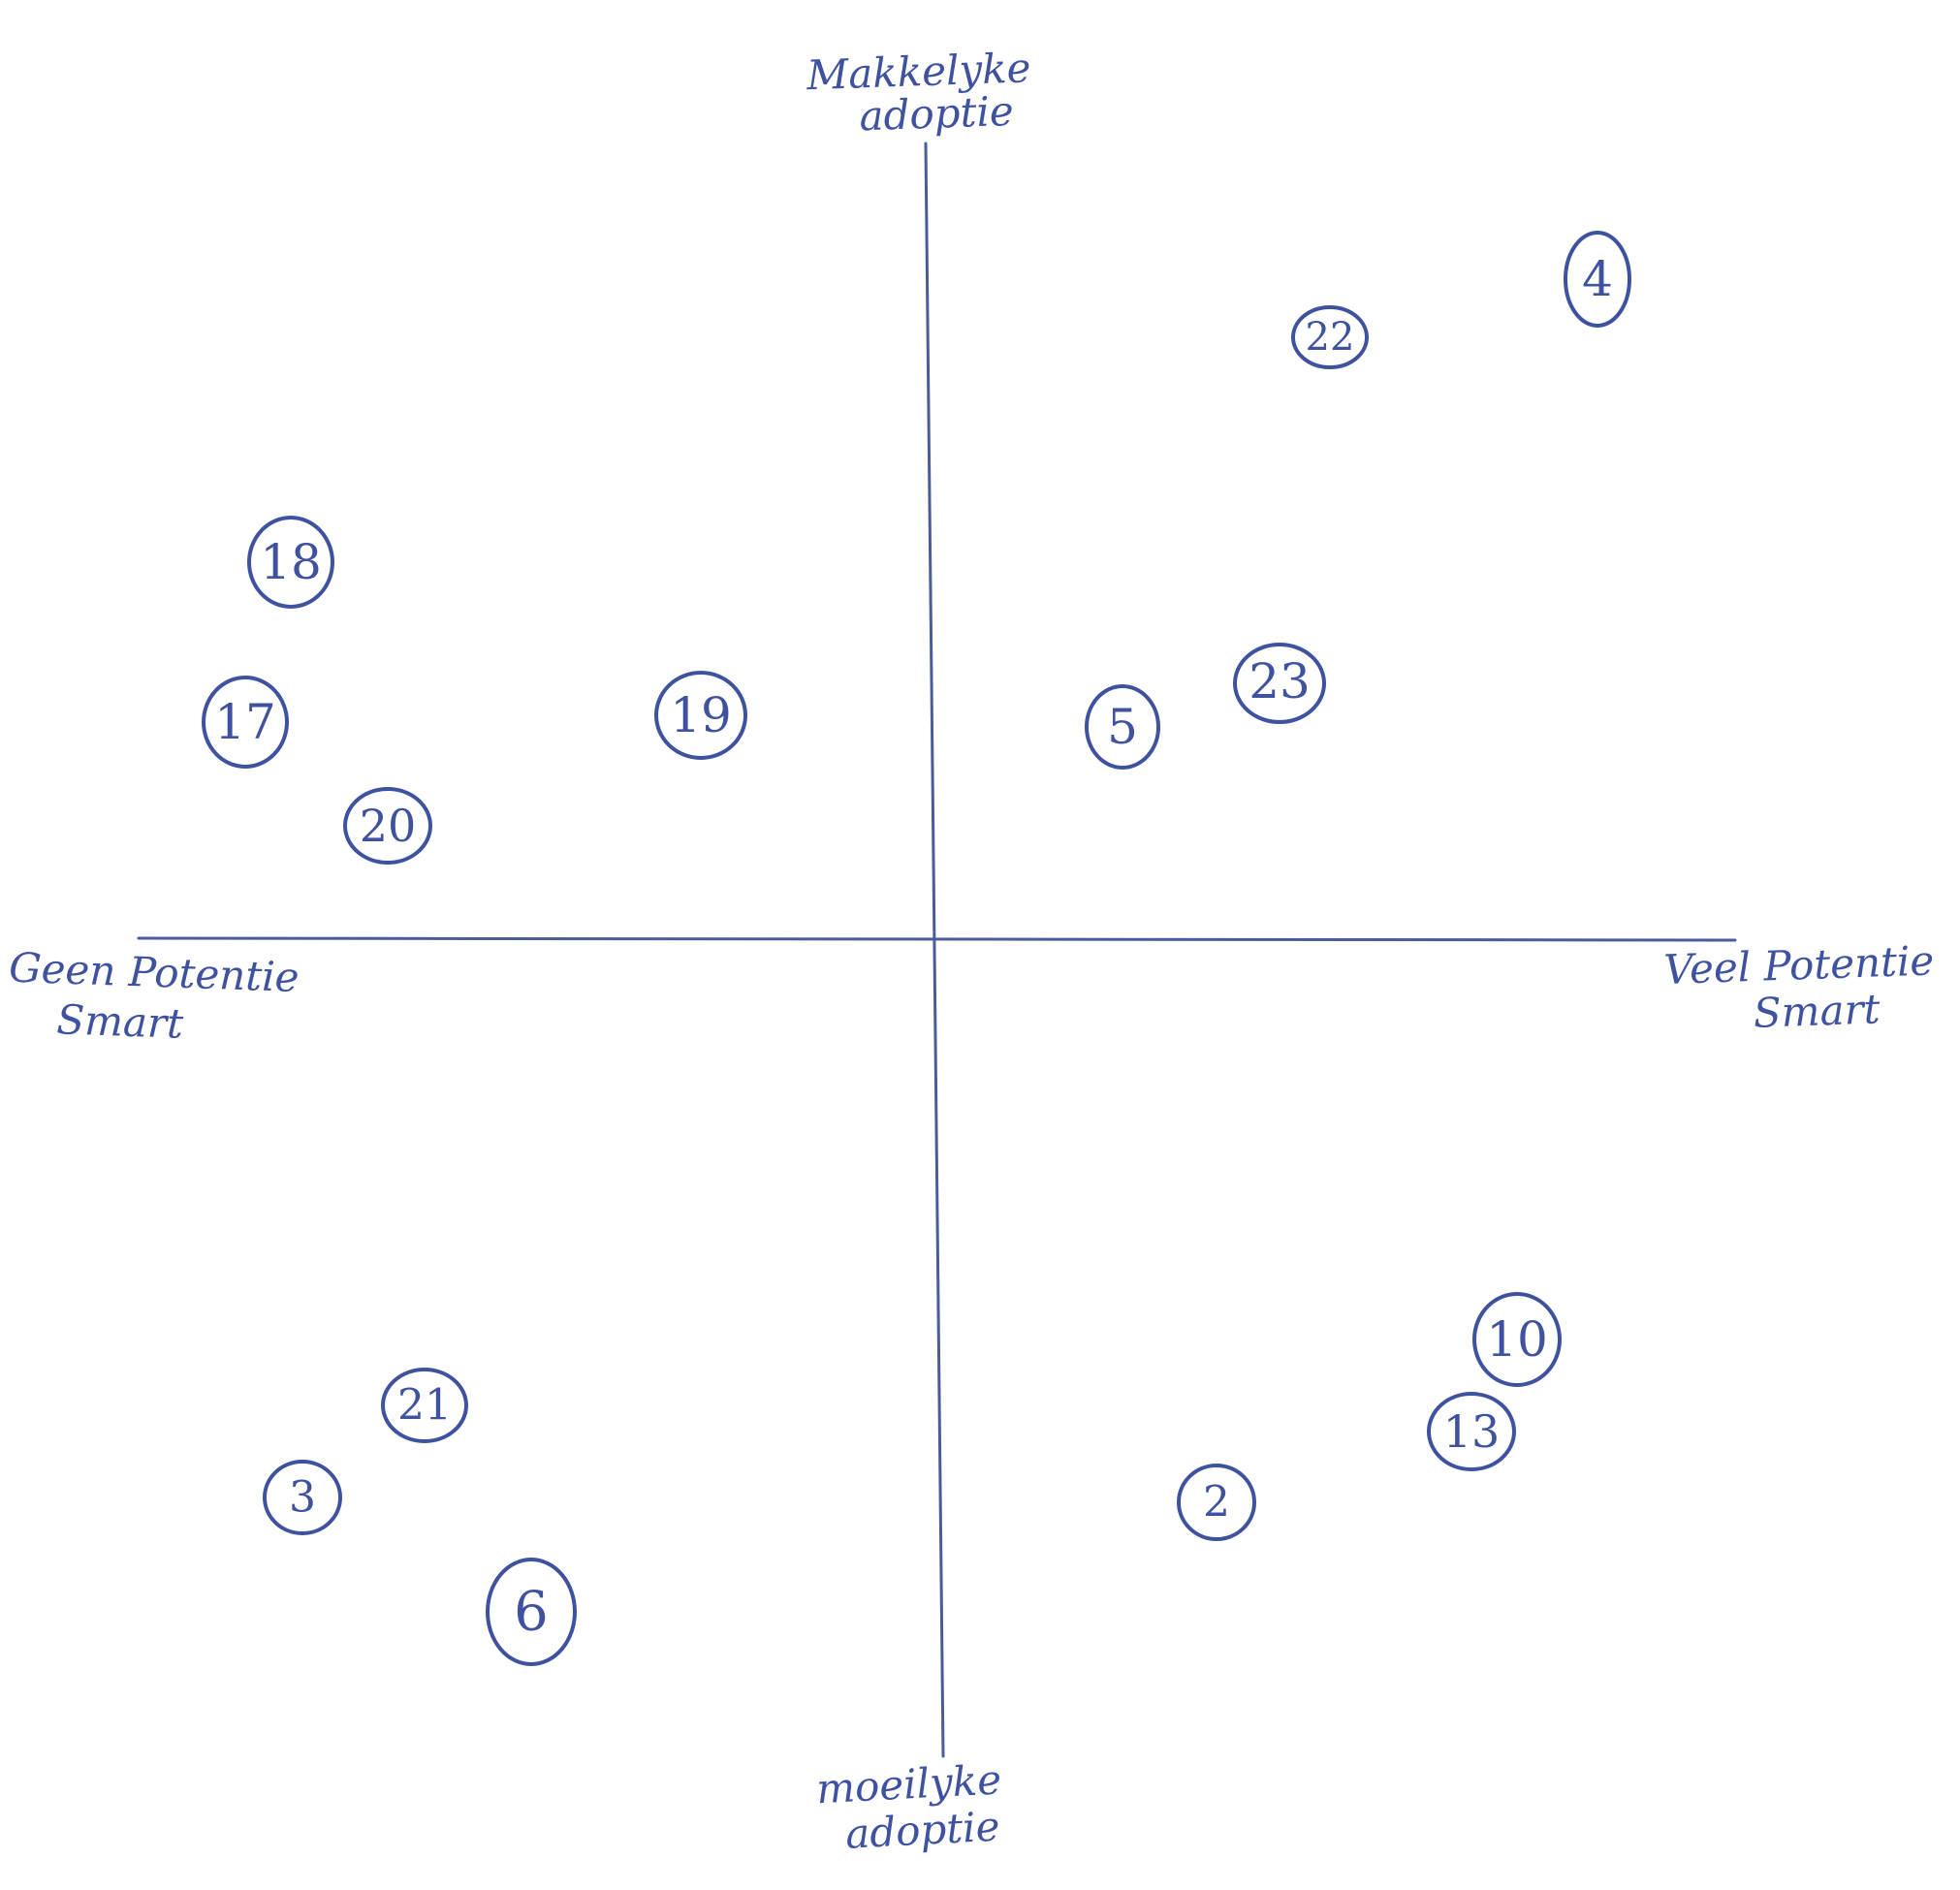 The image size is (1960, 1890). What do you see at coordinates (120, 1022) in the screenshot?
I see `left-axis-label-line2: Smart` at bounding box center [120, 1022].